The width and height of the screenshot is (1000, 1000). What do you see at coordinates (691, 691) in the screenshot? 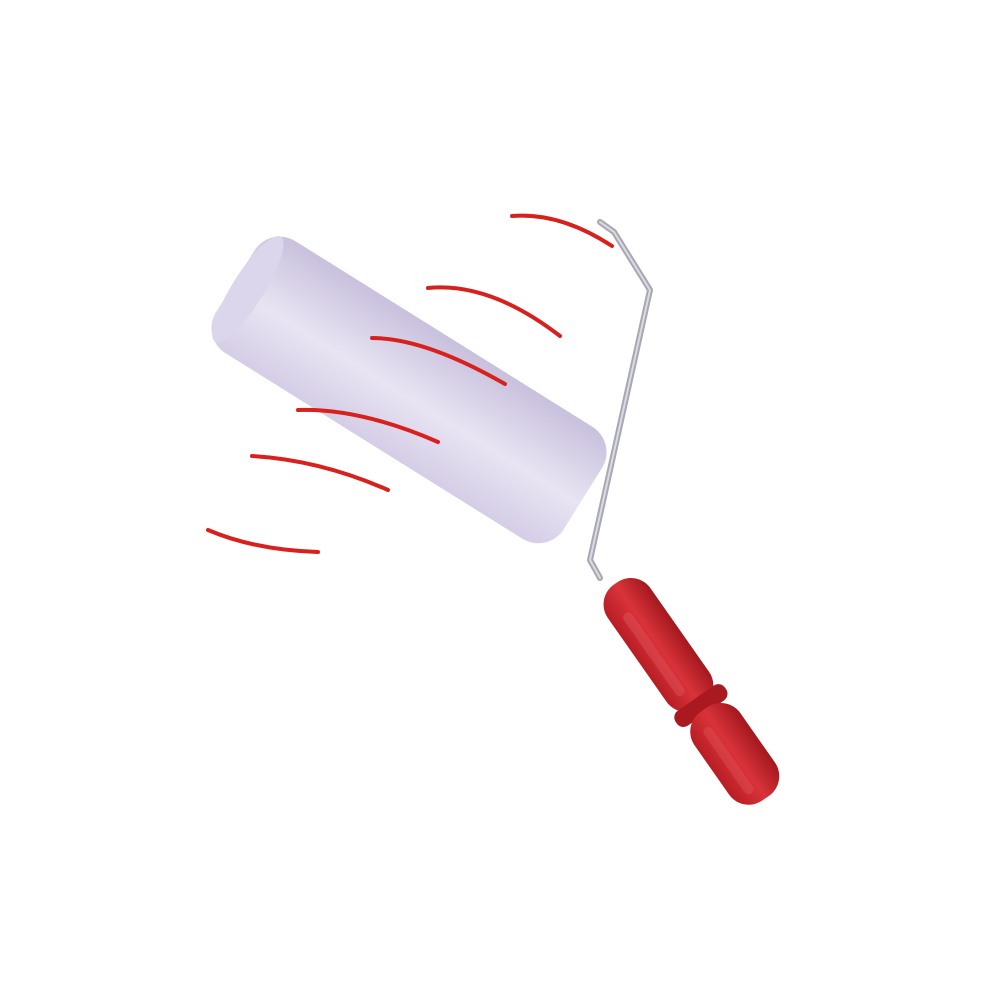
I see `roller-handle` at bounding box center [691, 691].